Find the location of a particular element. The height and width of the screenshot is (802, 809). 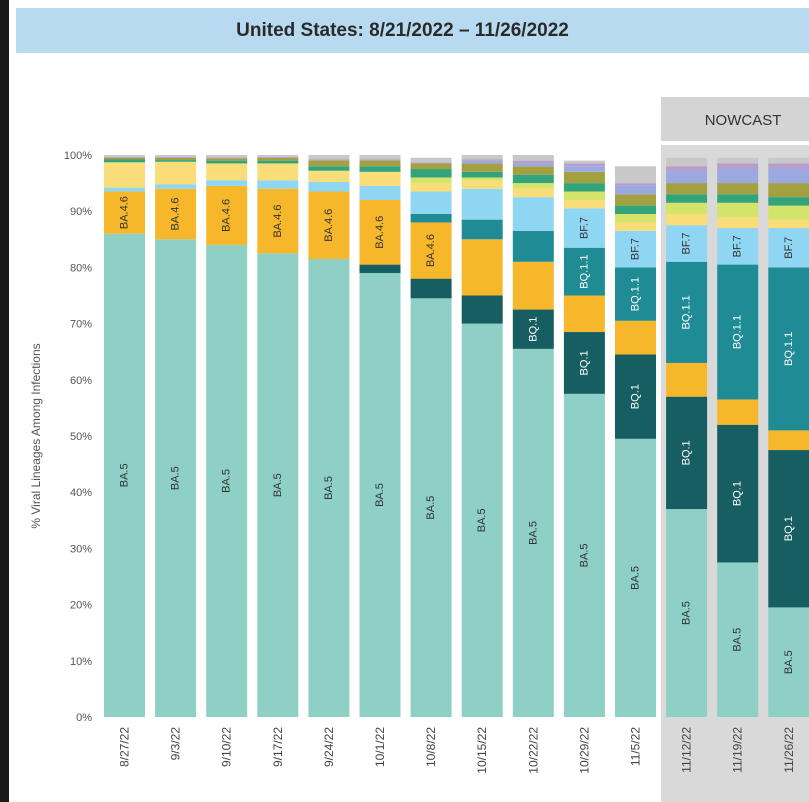

y-tick-label: 0% is located at coordinates (84, 718).